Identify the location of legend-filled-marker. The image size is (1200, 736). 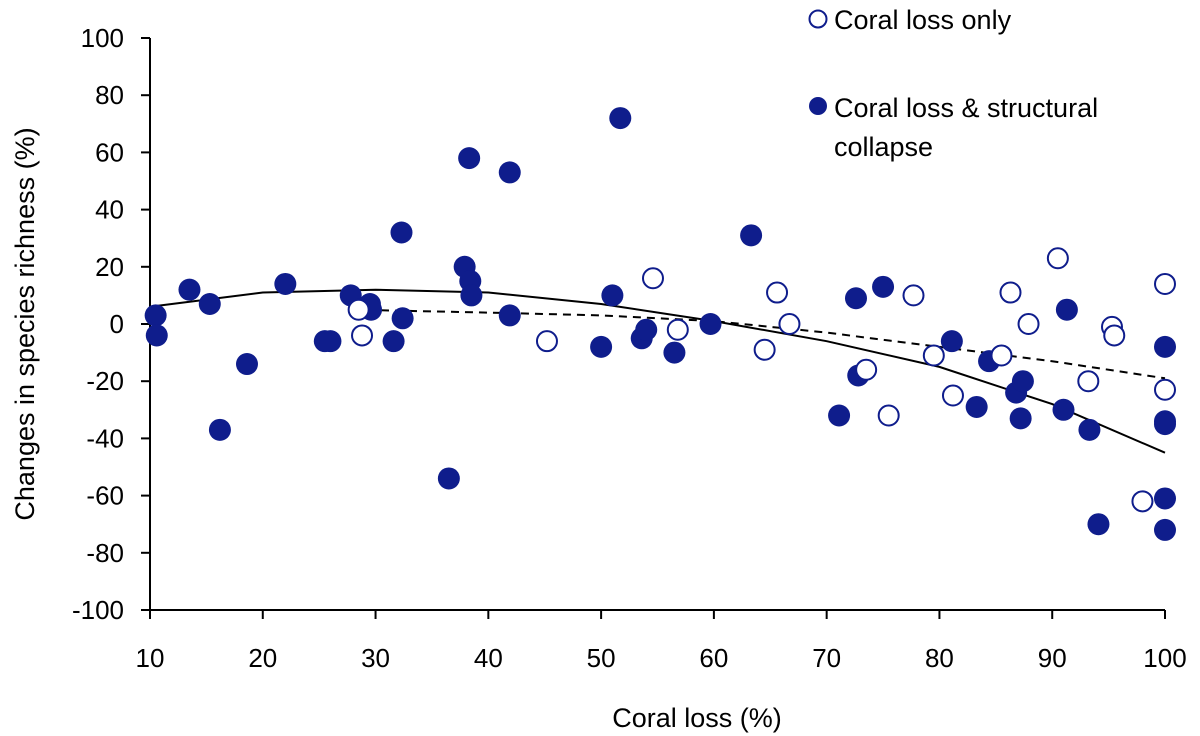
(818, 106).